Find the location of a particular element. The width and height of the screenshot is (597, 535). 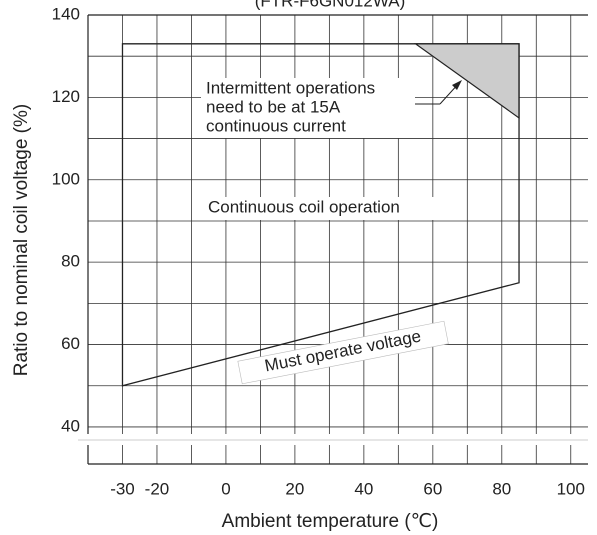

annotation-group: Must operate voltage is located at coordinates (343, 352).